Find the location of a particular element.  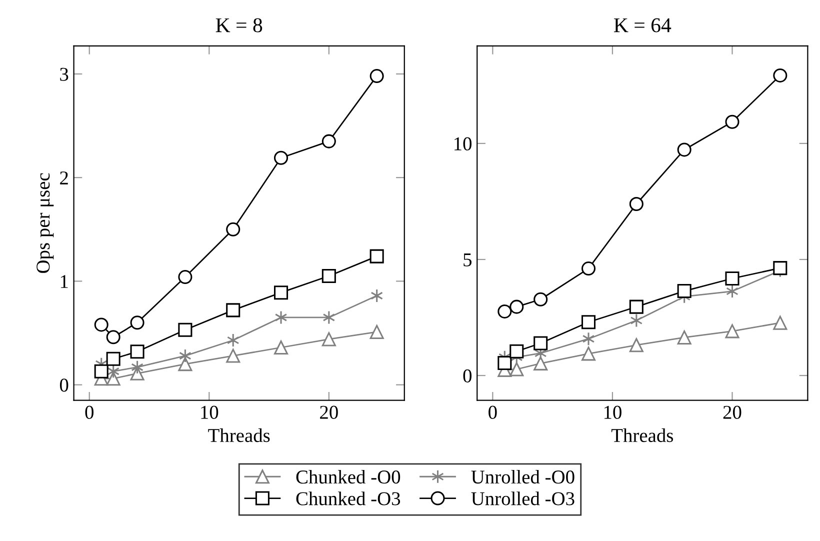

chart-title: K = 8 is located at coordinates (239, 25).